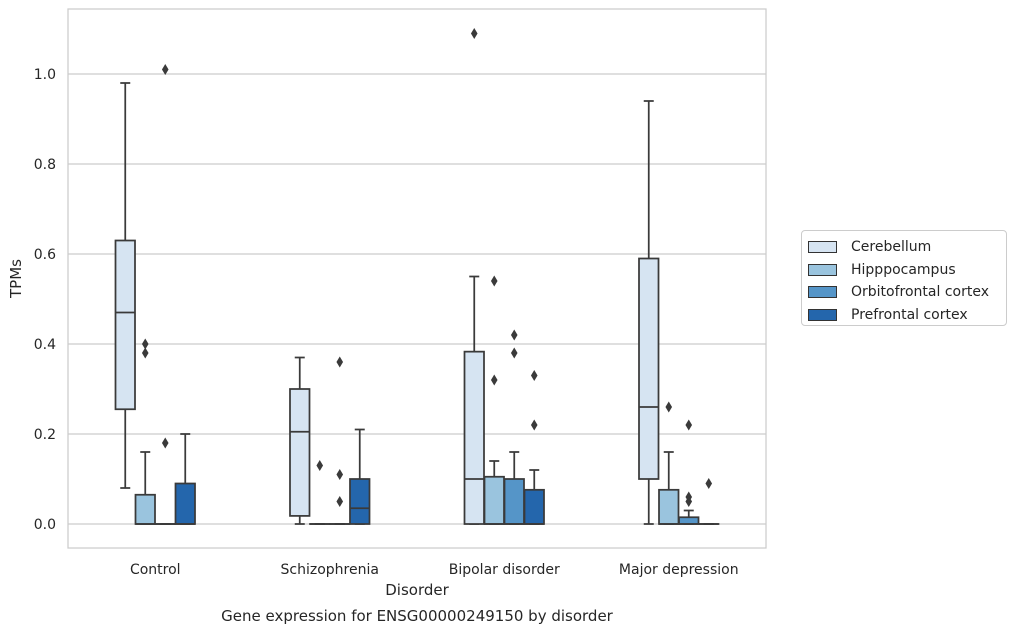  What do you see at coordinates (822, 247) in the screenshot?
I see `legend-swatch-cerebellum` at bounding box center [822, 247].